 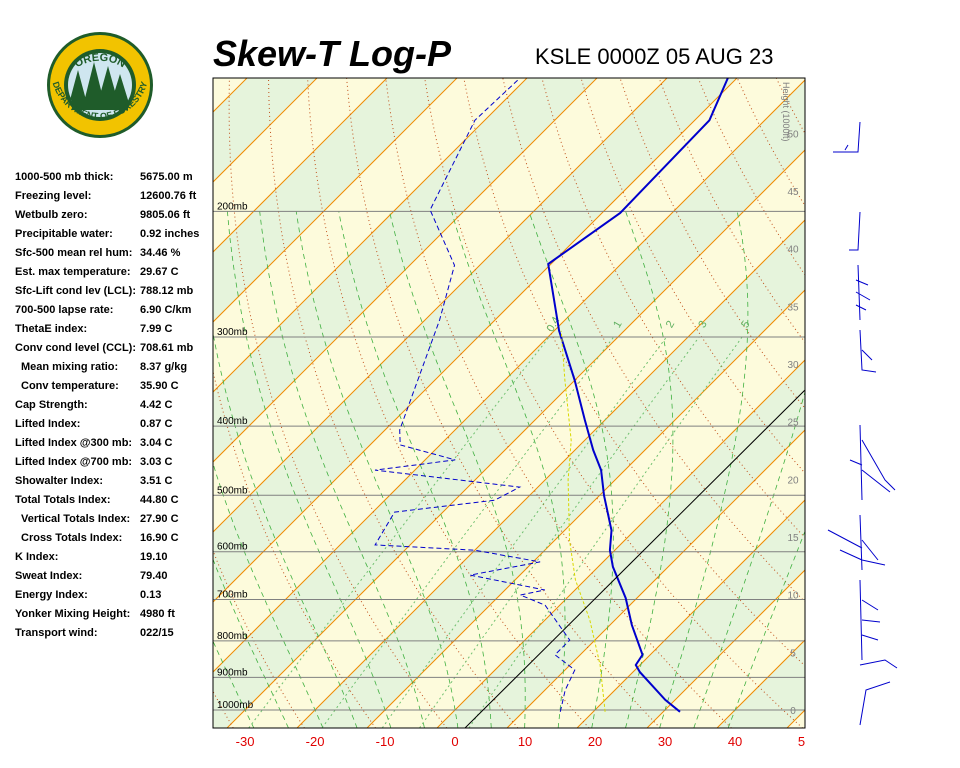 What do you see at coordinates (617, 324) in the screenshot?
I see `mixing-ratio-label: 1` at bounding box center [617, 324].